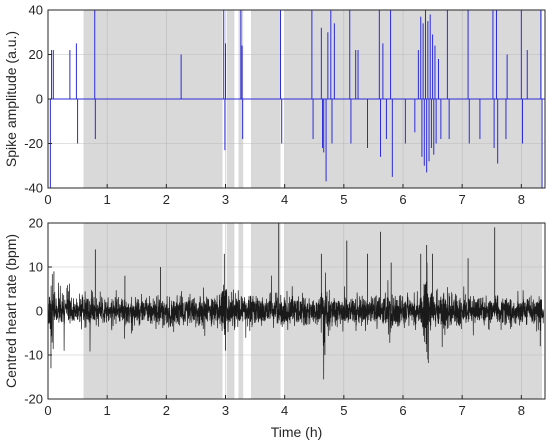 The height and width of the screenshot is (446, 550). I want to click on bottom-panel-x-axis-label: Time (h), so click(297, 432).